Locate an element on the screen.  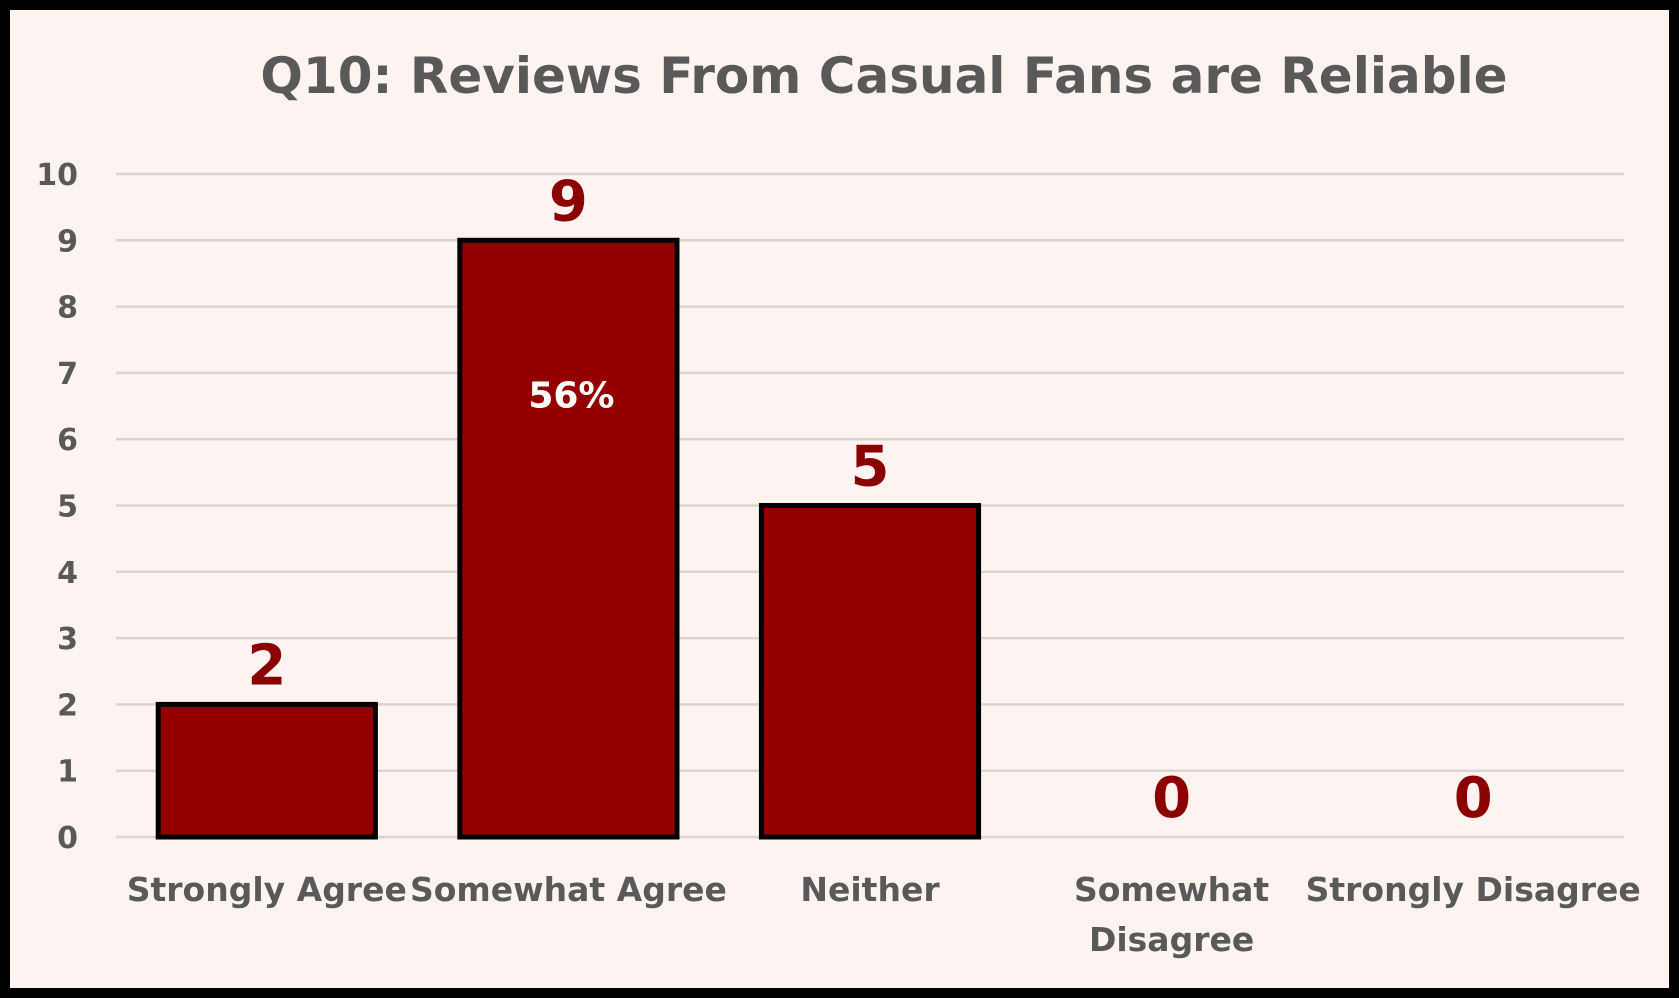
y-tick-label: 8 is located at coordinates (67, 308).